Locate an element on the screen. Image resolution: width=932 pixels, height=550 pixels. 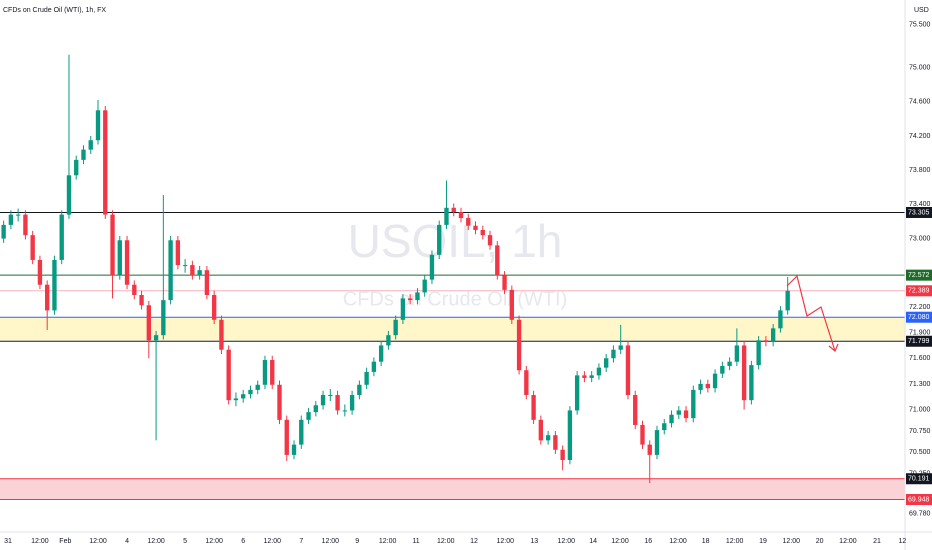
y-tick-label: 73.000 is located at coordinates (920, 238).